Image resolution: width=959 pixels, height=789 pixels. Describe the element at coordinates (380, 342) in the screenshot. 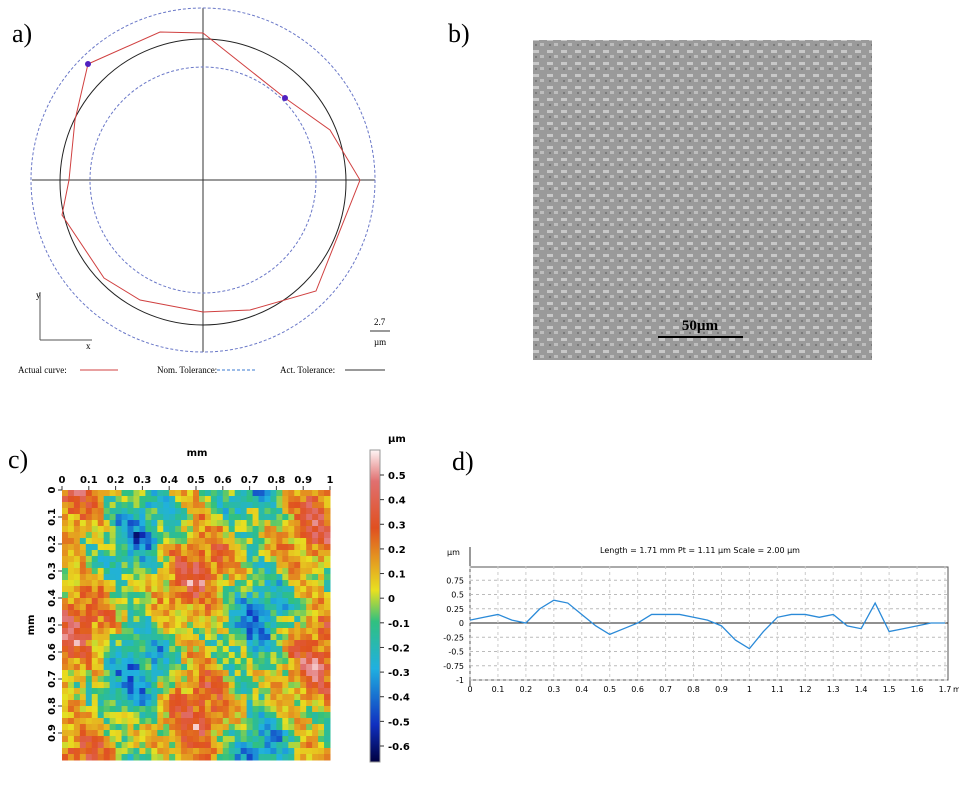

I see `scale-unit: µm` at that location.